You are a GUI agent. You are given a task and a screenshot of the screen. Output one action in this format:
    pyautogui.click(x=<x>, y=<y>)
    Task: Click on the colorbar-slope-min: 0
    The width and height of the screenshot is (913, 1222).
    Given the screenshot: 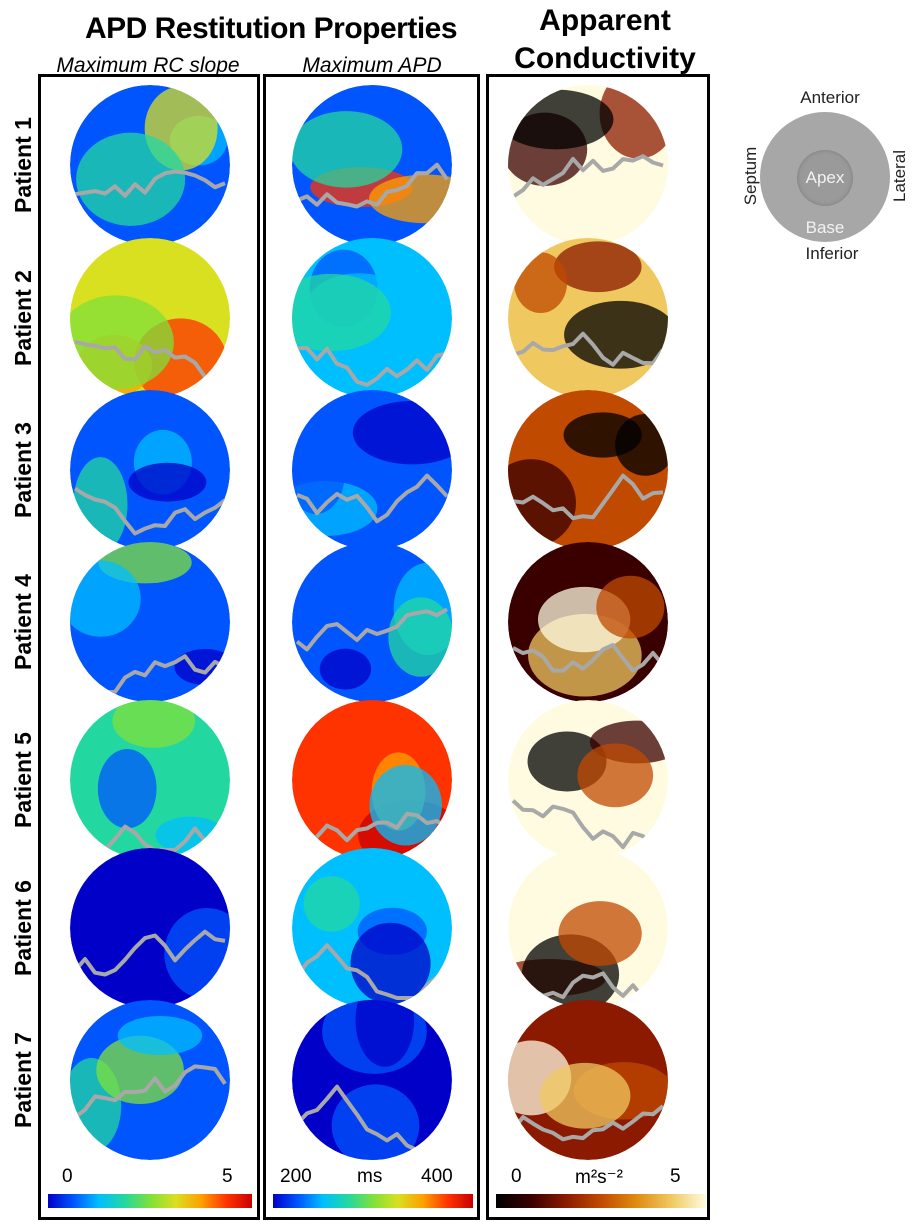 What is the action you would take?
    pyautogui.click(x=67, y=1176)
    